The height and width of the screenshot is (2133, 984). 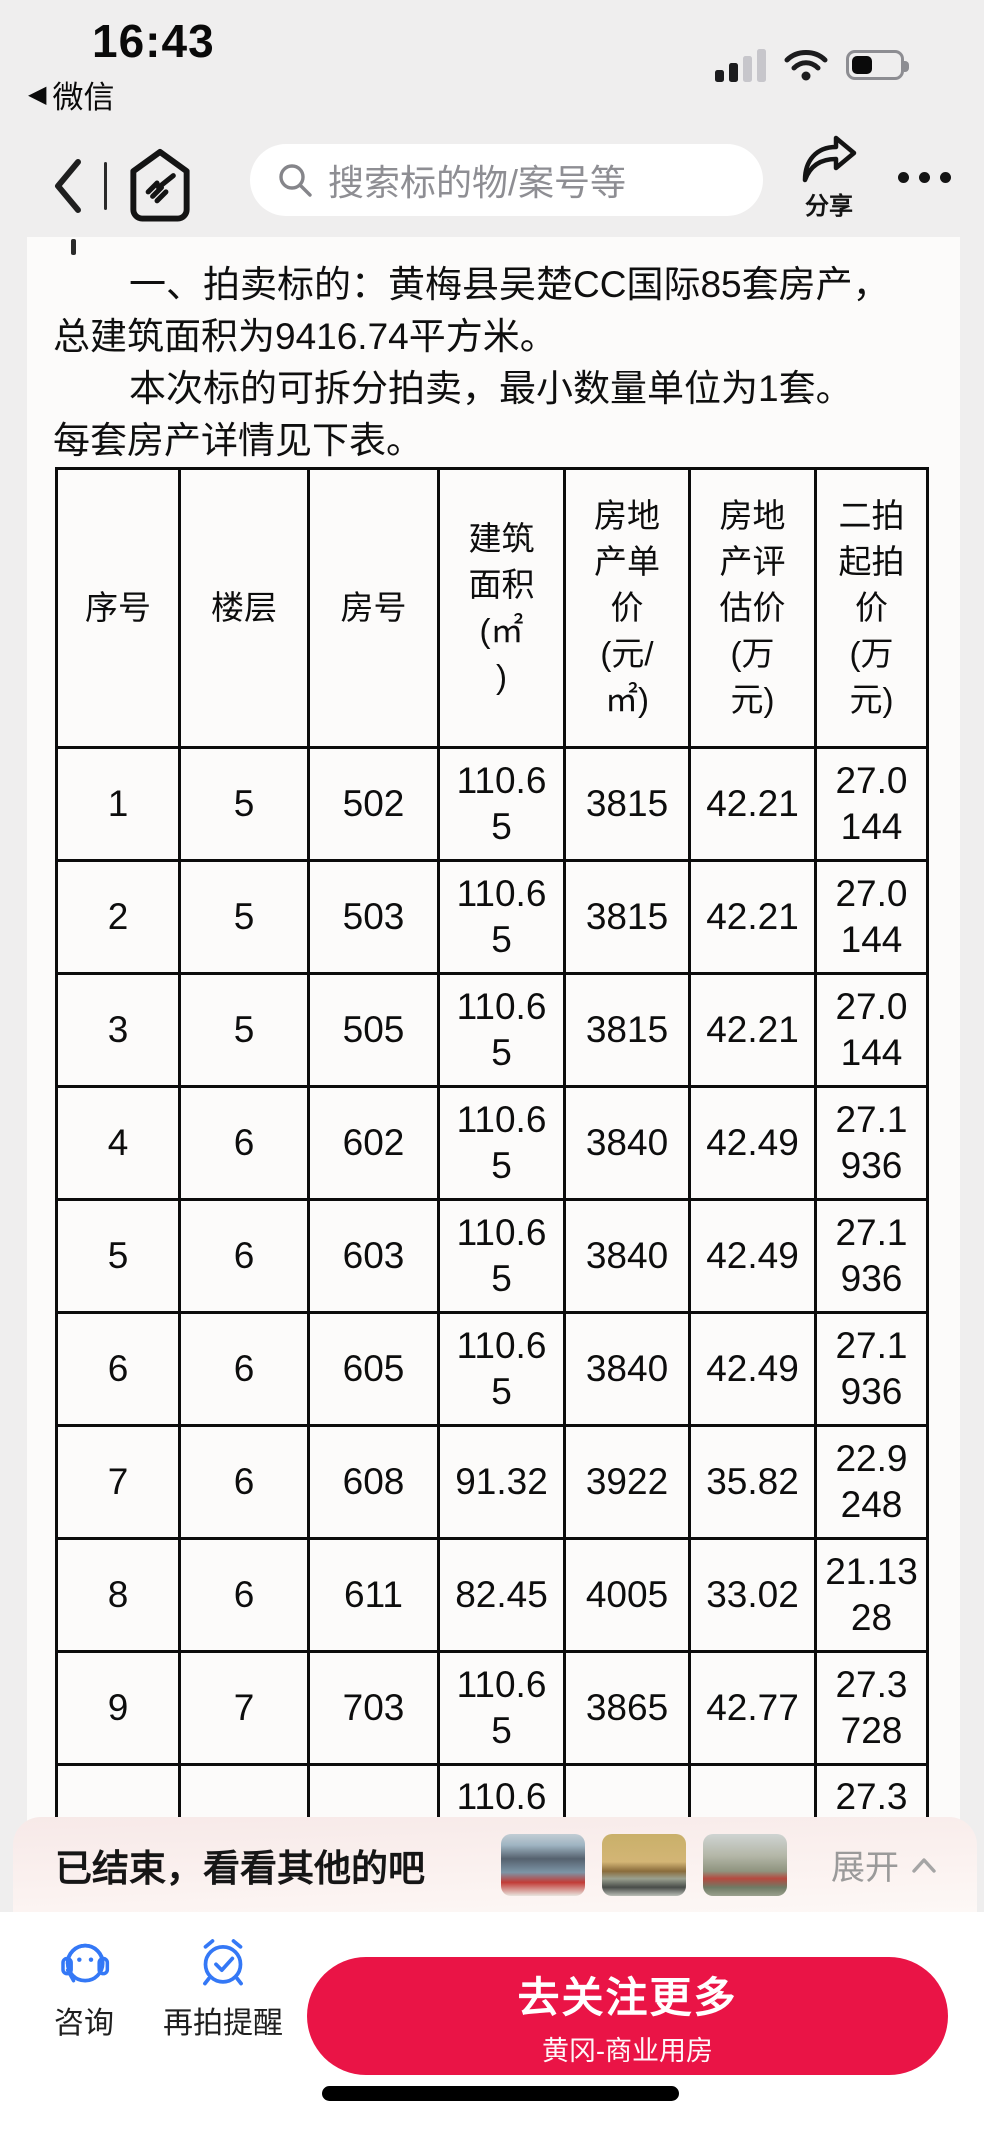 What do you see at coordinates (492, 804) in the screenshot?
I see `table-row: 1 5 502 110.6 5 3815 42.21 27.0 144` at bounding box center [492, 804].